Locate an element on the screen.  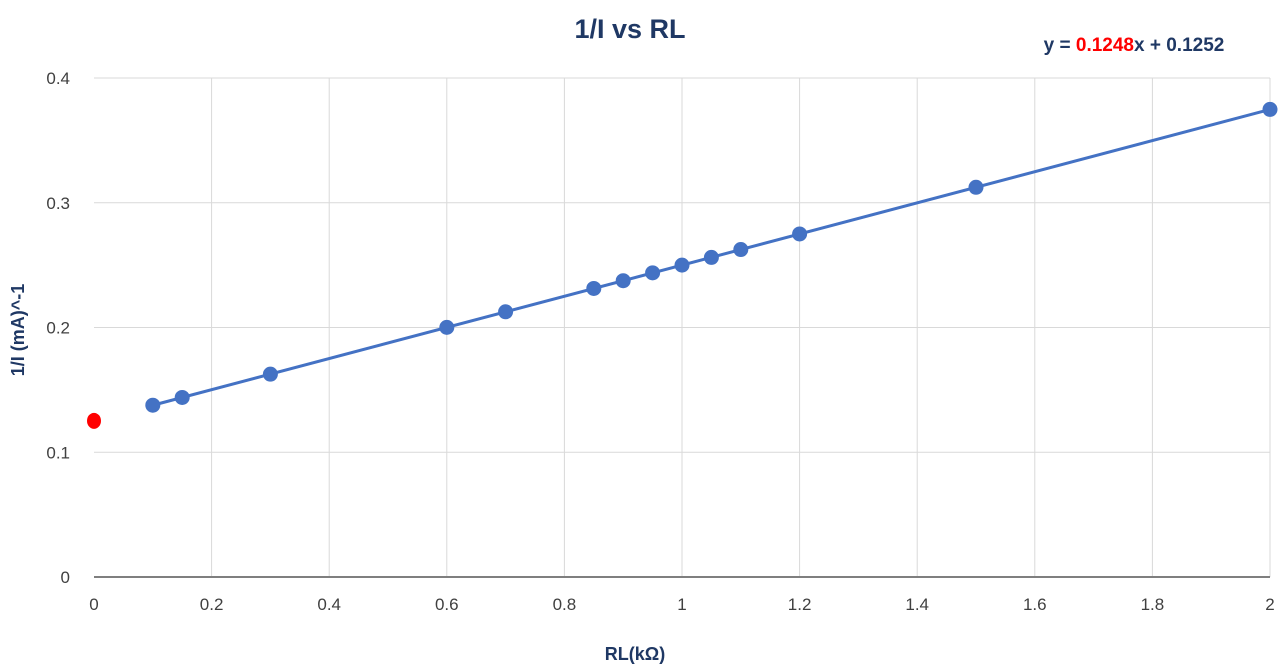
chart-title: 1/I vs RL is located at coordinates (629, 29).